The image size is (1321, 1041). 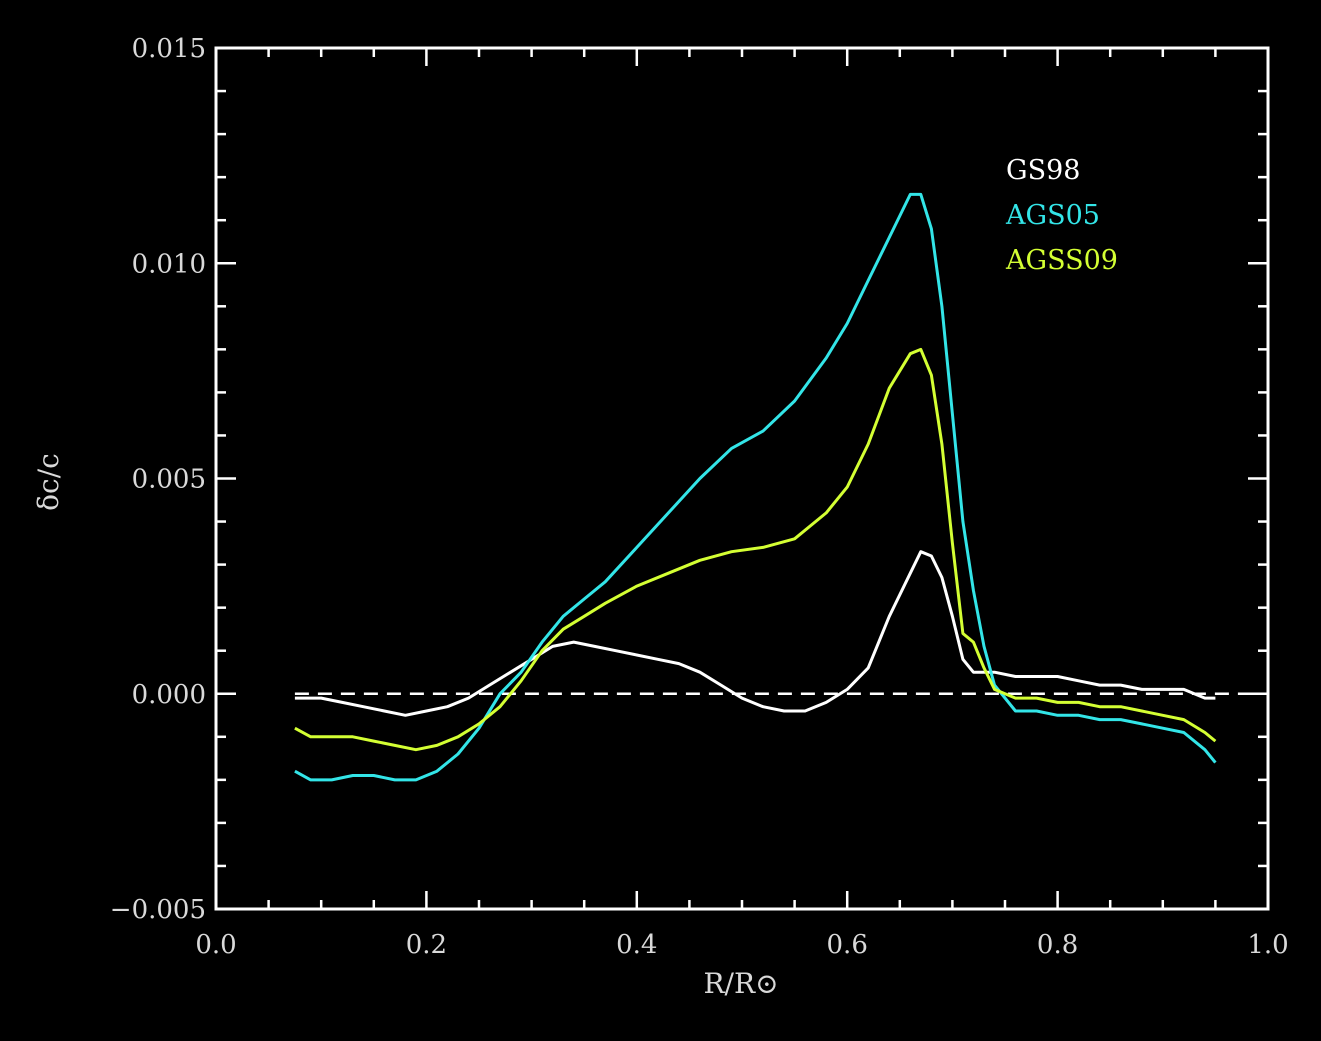 I want to click on x-tick-label: 0.4, so click(x=636, y=945).